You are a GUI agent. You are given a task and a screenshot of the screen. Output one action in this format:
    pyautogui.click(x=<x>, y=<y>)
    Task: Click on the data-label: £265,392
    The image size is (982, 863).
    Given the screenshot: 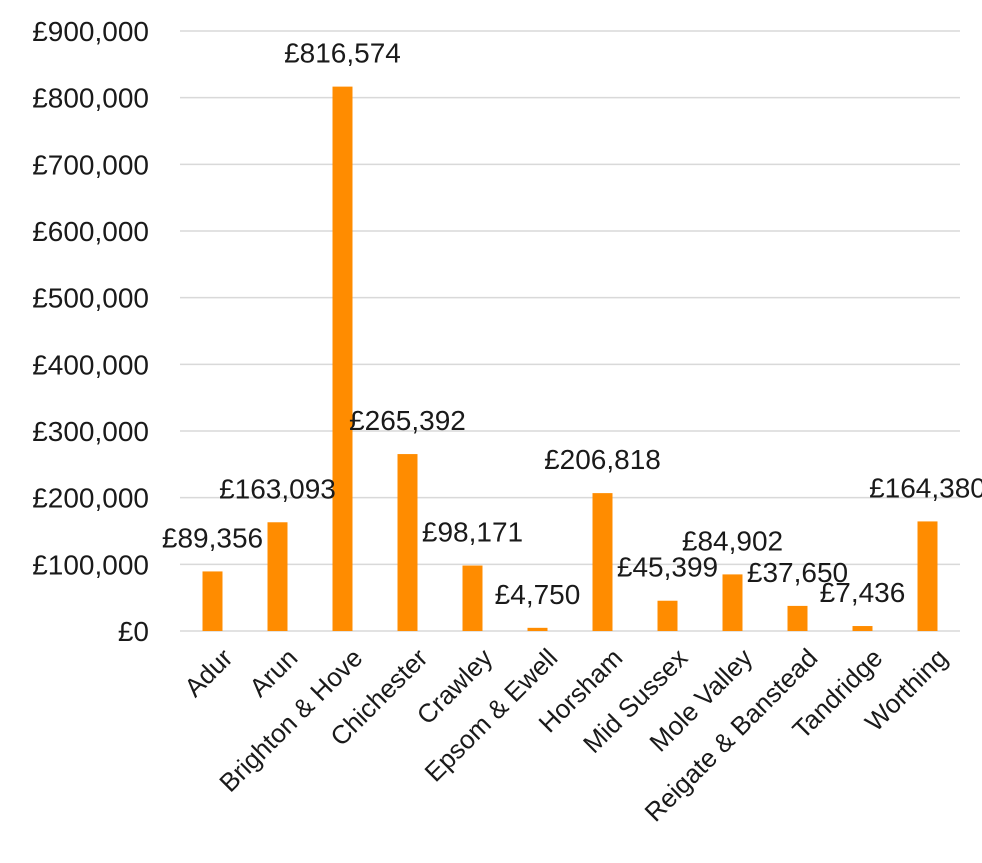 What is the action you would take?
    pyautogui.click(x=407, y=420)
    